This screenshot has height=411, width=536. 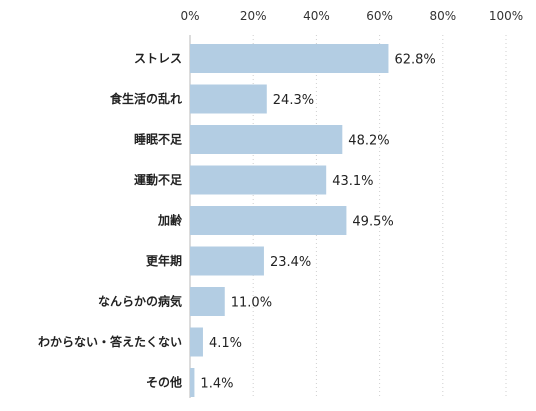 I want to click on x-tick-label: 60%, so click(x=379, y=16).